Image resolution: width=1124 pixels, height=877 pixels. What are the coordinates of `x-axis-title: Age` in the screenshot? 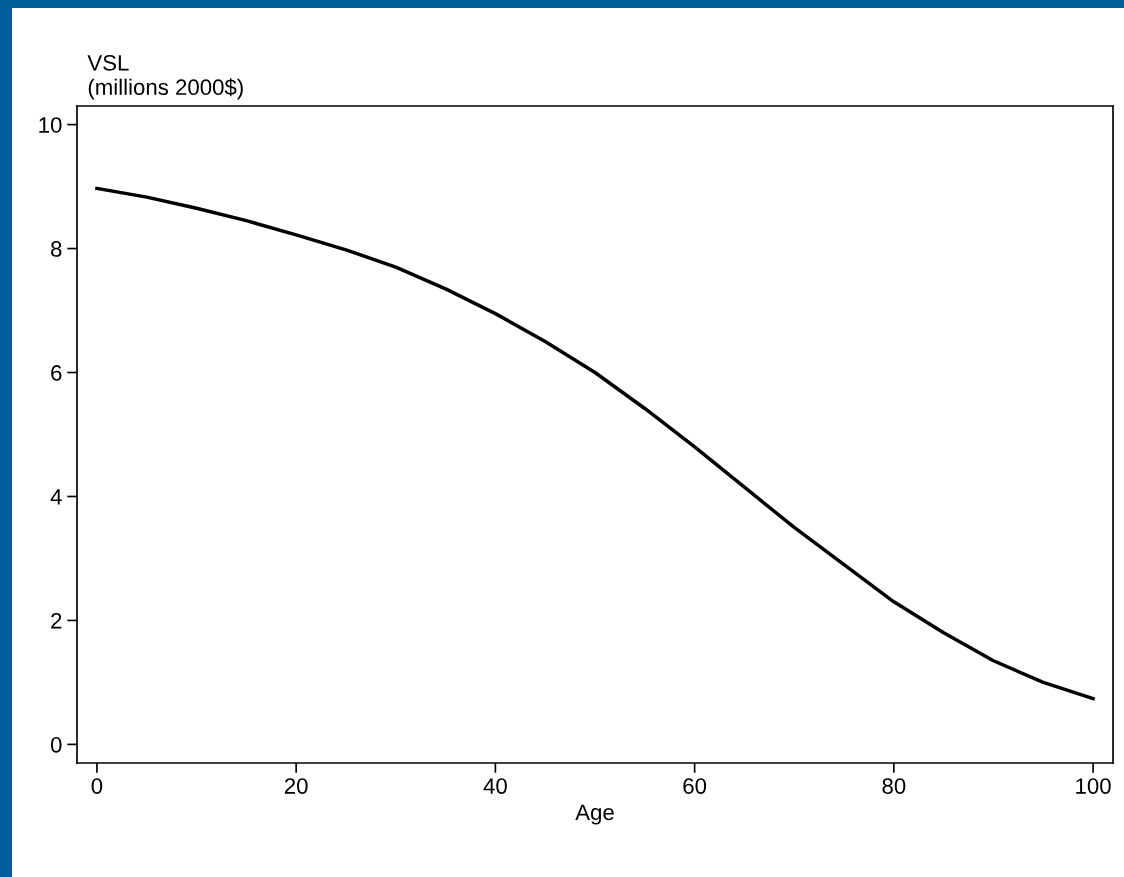 It's located at (594, 814).